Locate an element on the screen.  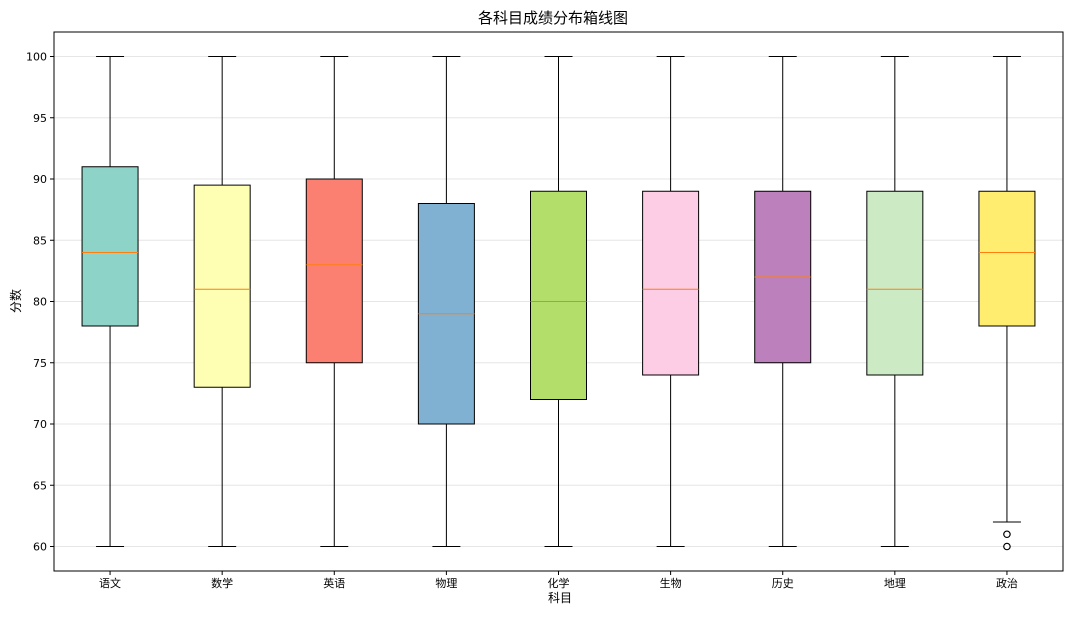
x-tick-label: 英语 is located at coordinates (334, 583).